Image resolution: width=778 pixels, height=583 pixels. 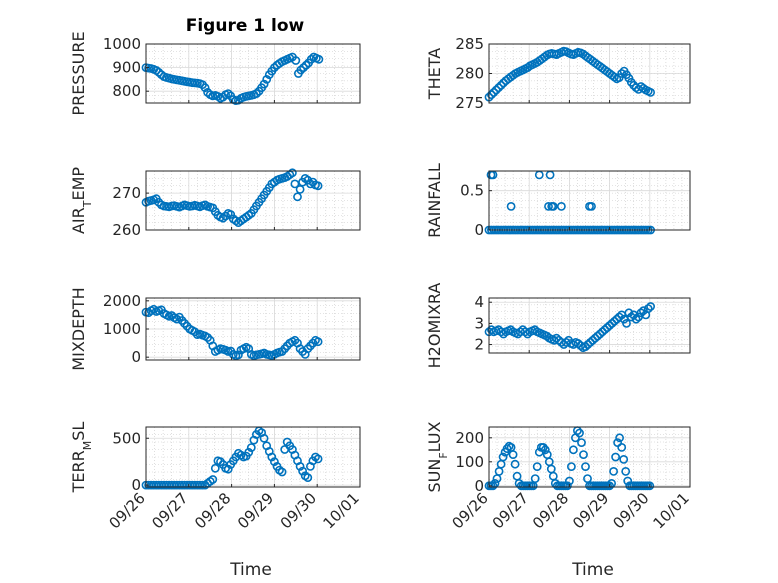 What do you see at coordinates (122, 44) in the screenshot?
I see `y-tick-label: 1000` at bounding box center [122, 44].